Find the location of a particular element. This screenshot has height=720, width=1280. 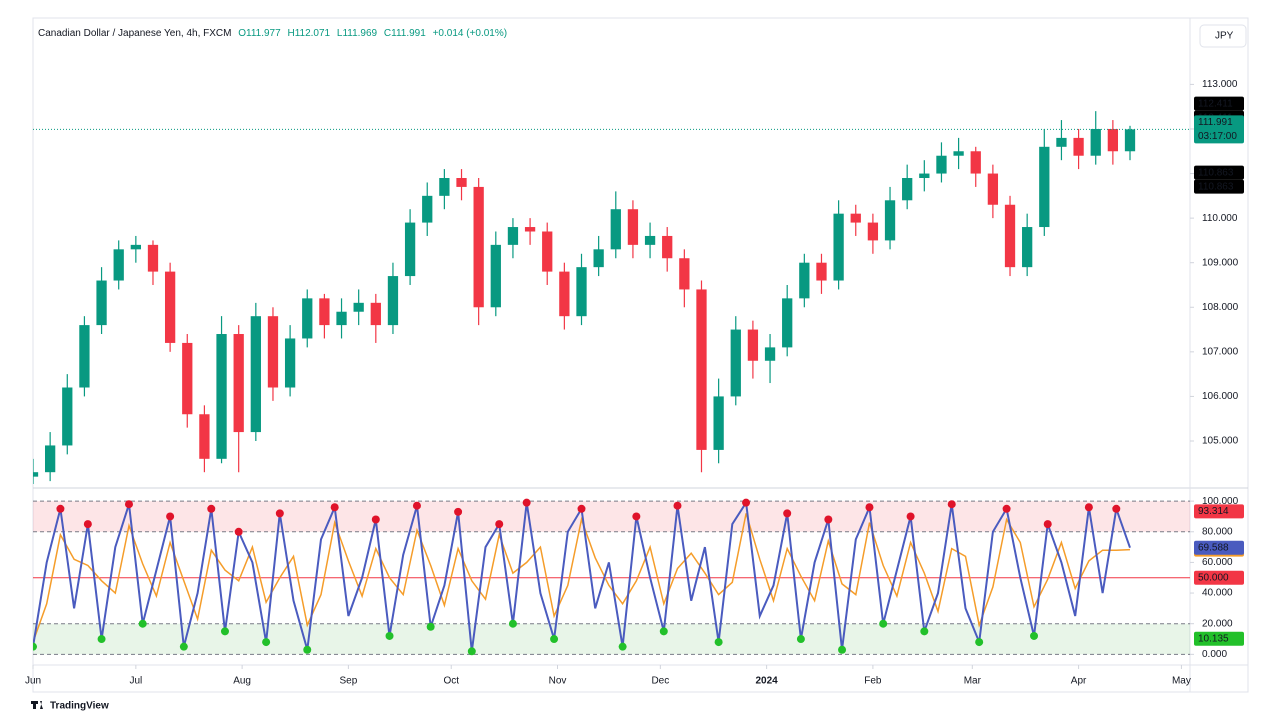

change-value: +0.014 (+0.01%) is located at coordinates (470, 33).